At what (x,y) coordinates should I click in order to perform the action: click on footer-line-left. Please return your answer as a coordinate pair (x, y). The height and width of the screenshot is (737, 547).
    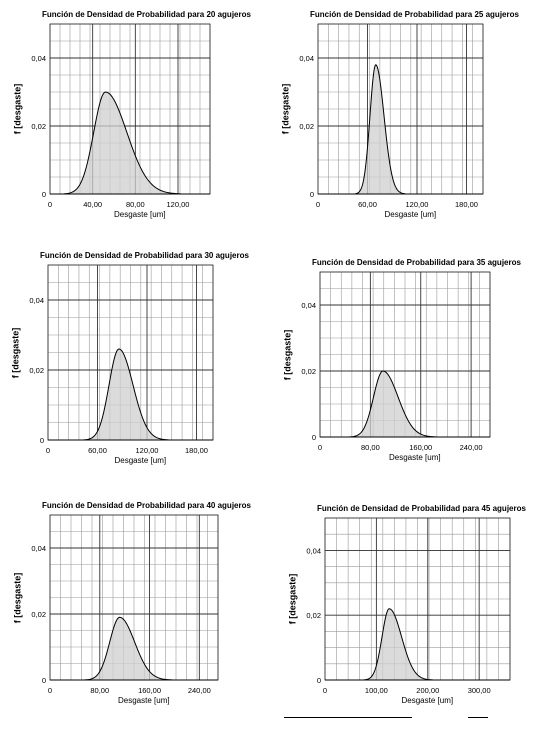
    Looking at the image, I should click on (348, 717).